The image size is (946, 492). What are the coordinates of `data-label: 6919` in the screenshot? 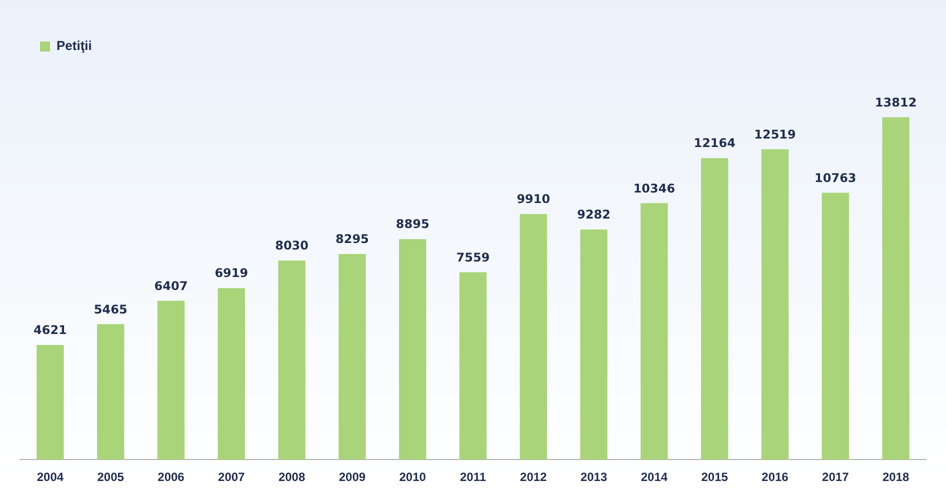 It's located at (231, 273).